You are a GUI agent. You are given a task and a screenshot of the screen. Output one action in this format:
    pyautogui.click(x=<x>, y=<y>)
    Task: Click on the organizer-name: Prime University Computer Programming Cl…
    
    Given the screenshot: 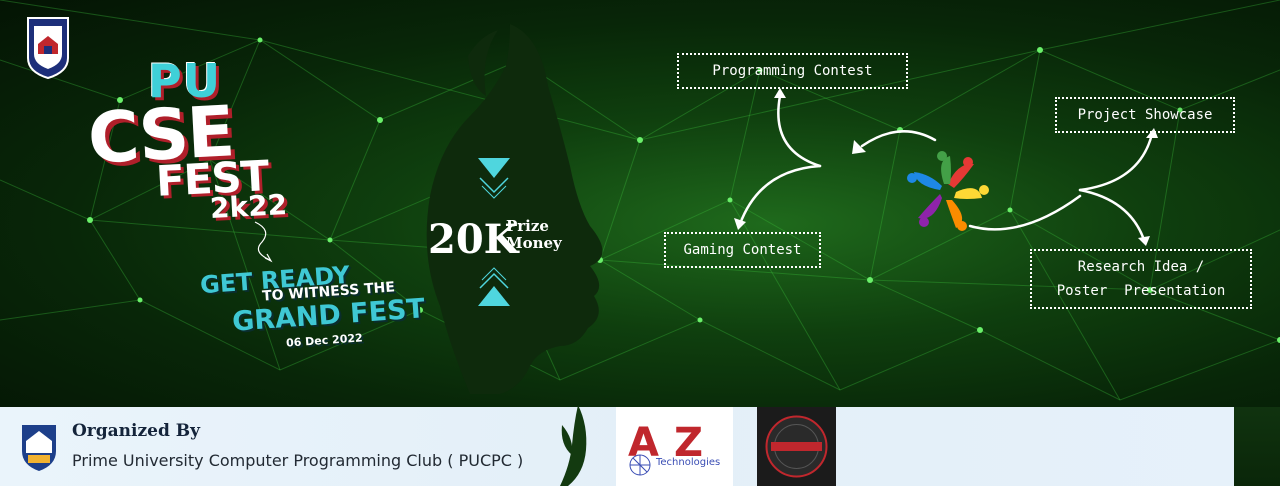 What is the action you would take?
    pyautogui.click(x=298, y=460)
    